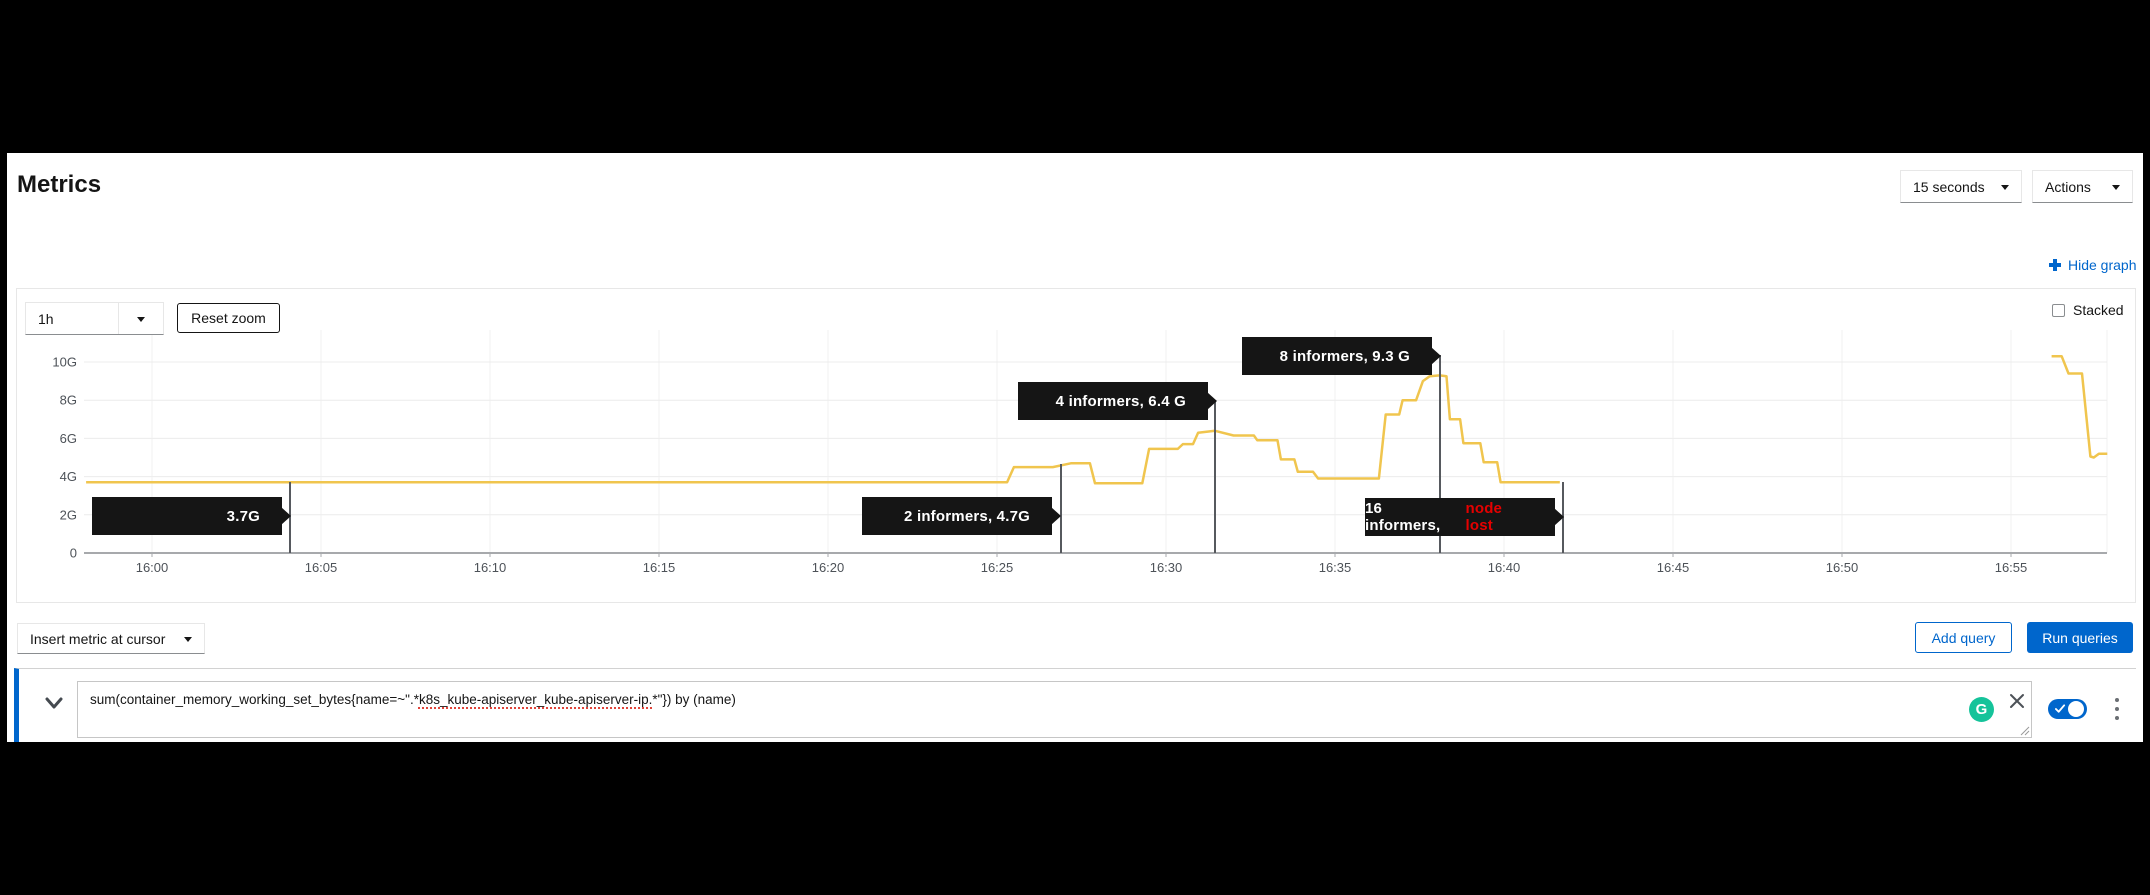 This screenshot has width=2150, height=895. I want to click on y-axis-label: 2G, so click(68, 514).